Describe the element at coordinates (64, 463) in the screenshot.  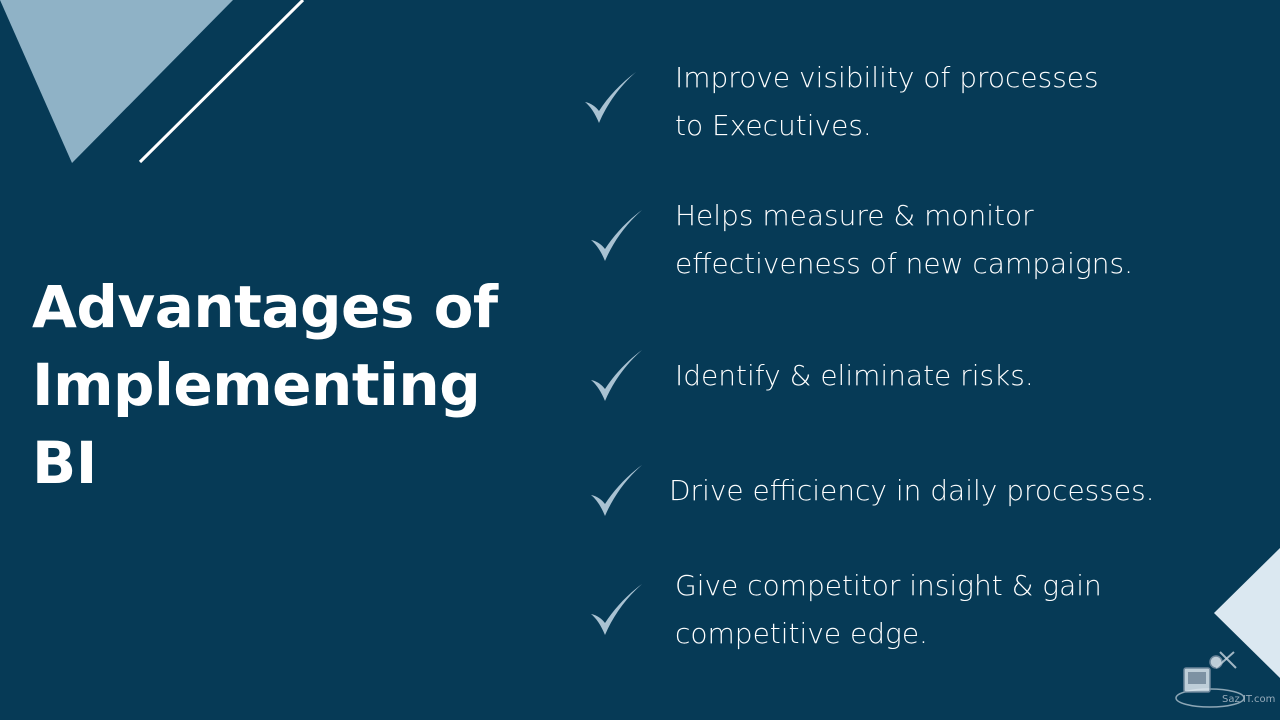
I see `title-line-3: BI` at that location.